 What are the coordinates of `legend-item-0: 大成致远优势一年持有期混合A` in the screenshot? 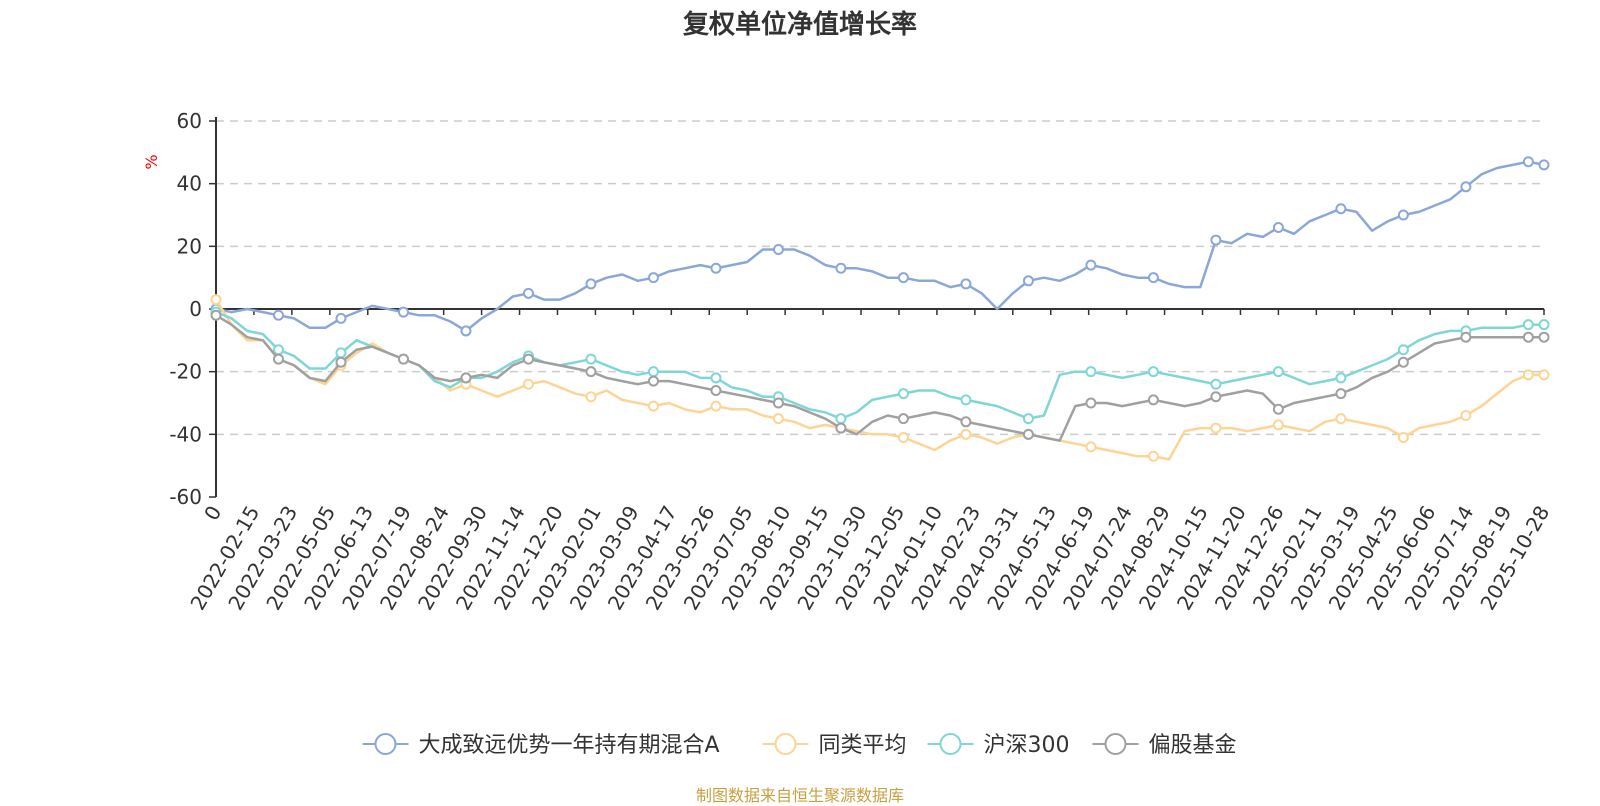 It's located at (541, 745).